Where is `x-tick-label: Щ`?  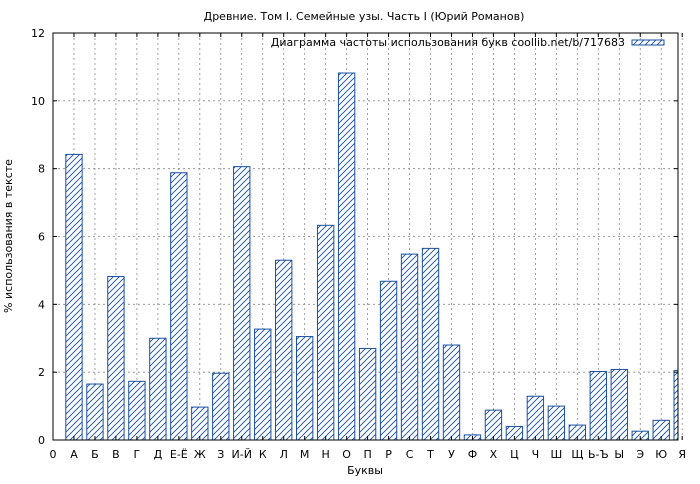
x-tick-label: Щ is located at coordinates (577, 454).